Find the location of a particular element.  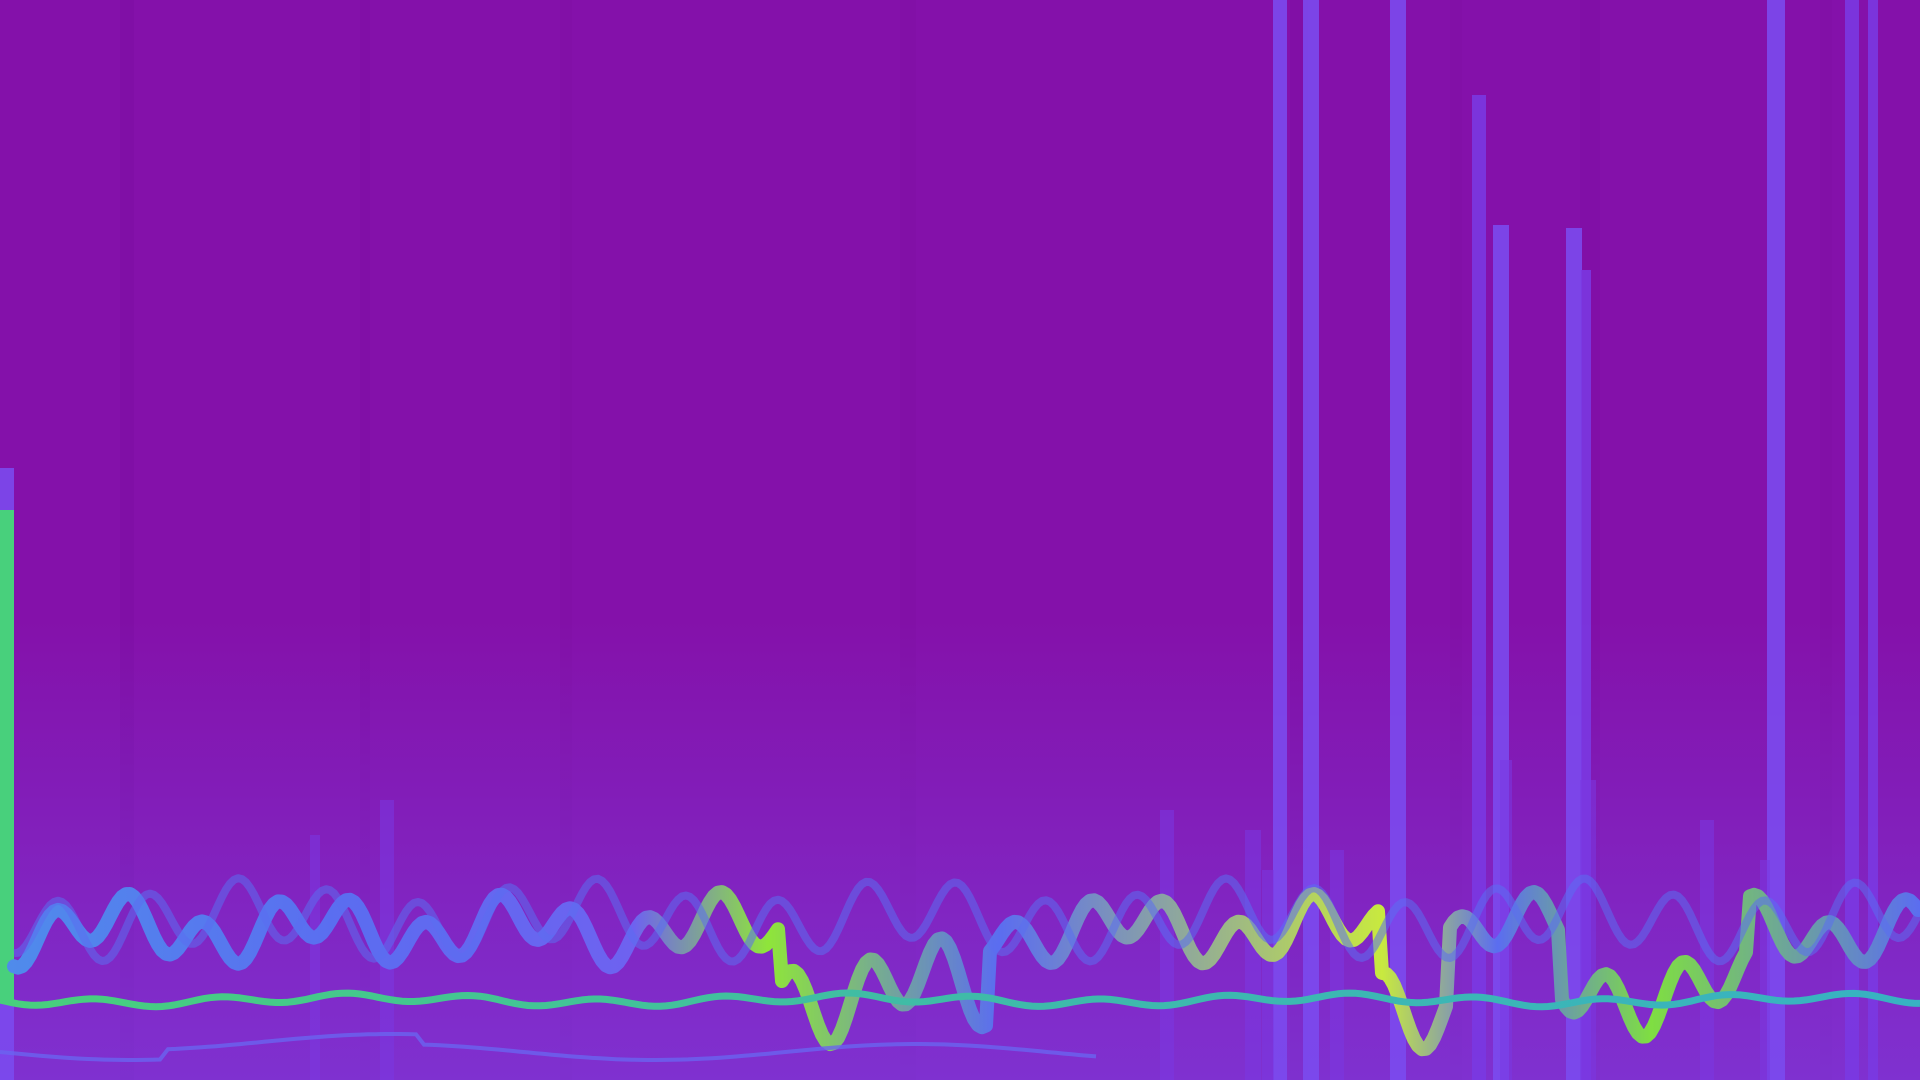

green-trace is located at coordinates (960, 1000).